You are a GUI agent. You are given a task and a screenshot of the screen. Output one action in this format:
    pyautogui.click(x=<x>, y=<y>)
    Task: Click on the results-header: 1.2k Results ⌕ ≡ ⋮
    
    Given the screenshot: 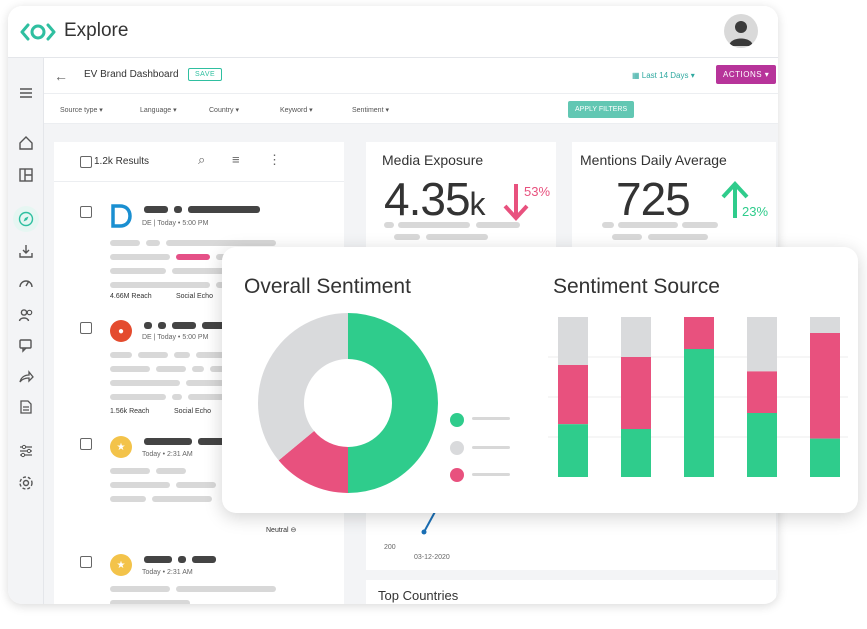 What is the action you would take?
    pyautogui.click(x=199, y=162)
    